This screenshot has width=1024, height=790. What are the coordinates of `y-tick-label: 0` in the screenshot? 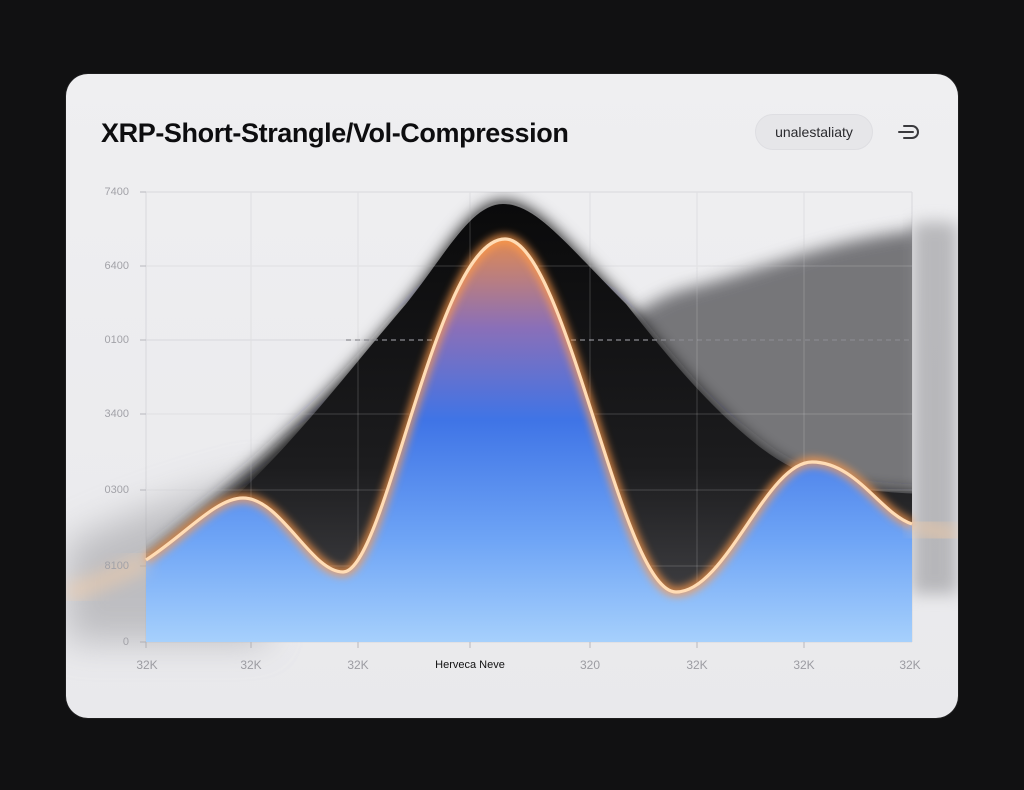 It's located at (125, 642).